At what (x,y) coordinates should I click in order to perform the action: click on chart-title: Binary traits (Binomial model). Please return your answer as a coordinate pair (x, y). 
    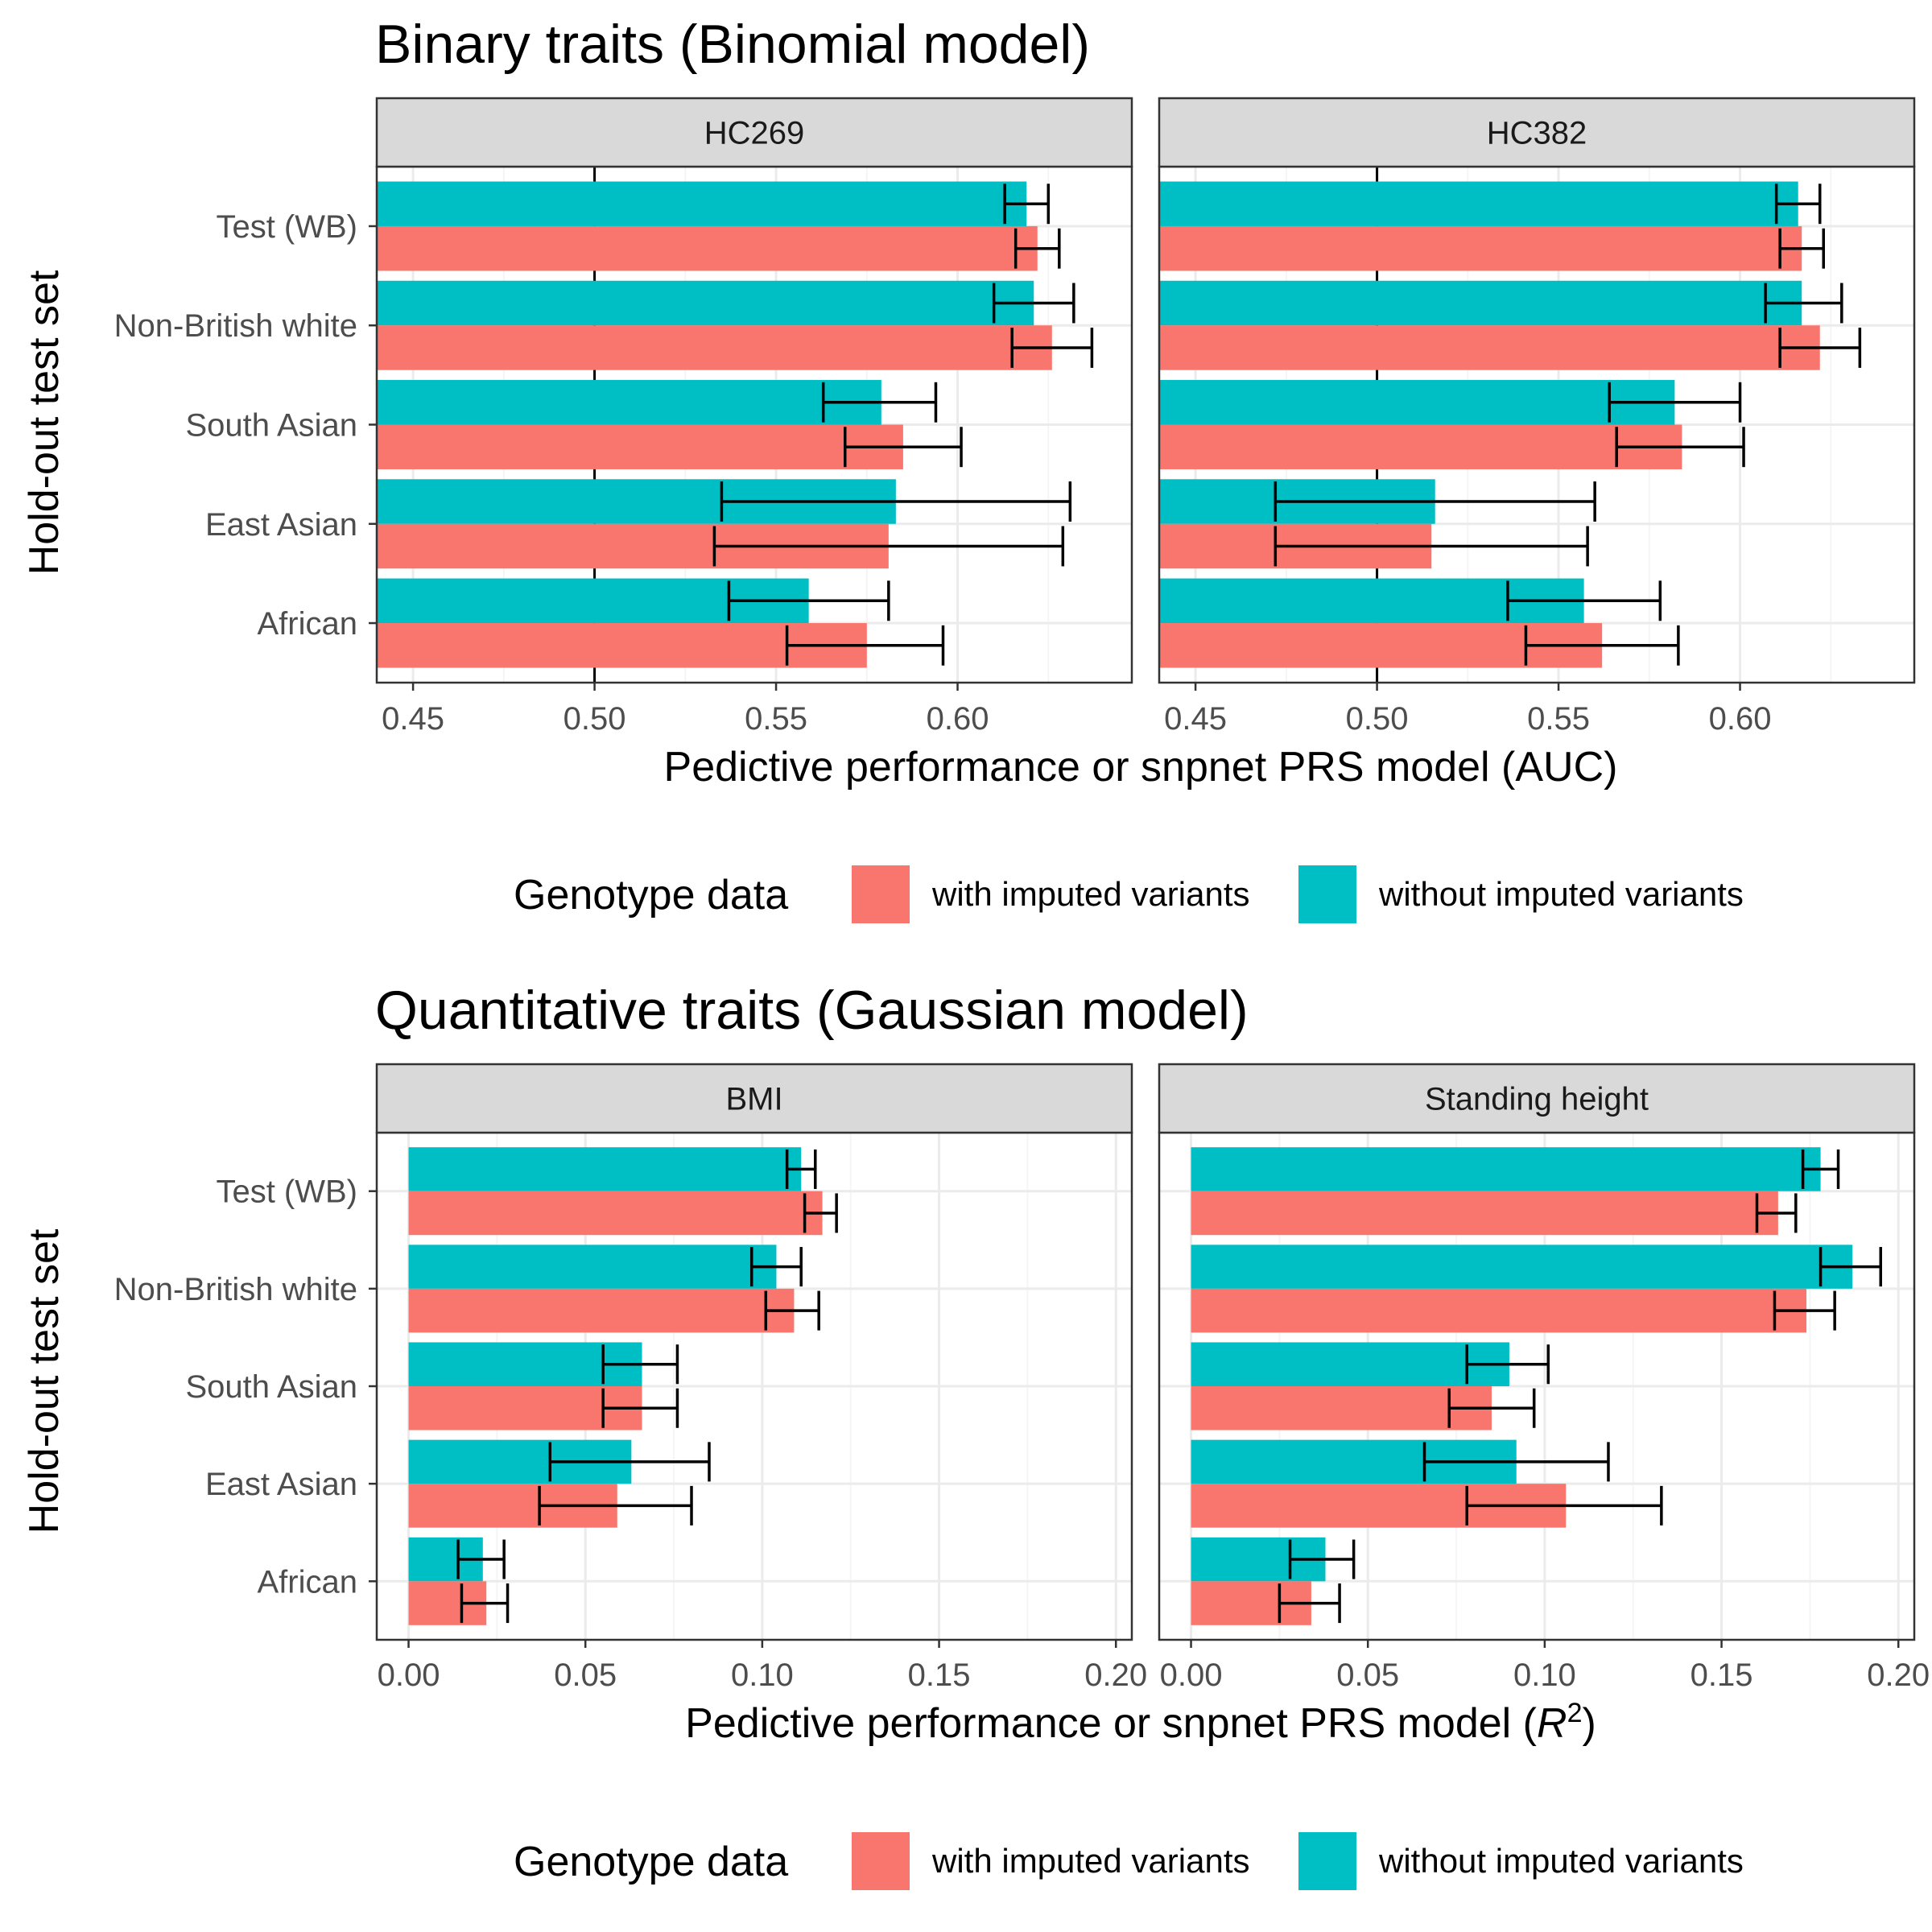
    Looking at the image, I should click on (732, 44).